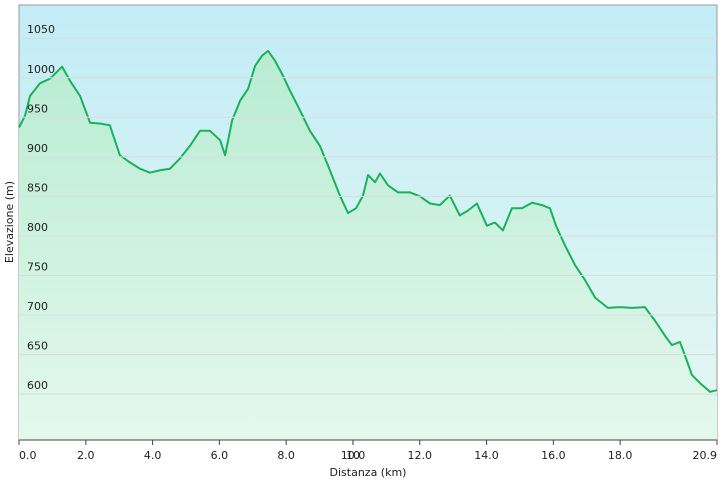 Image resolution: width=722 pixels, height=484 pixels. What do you see at coordinates (37, 385) in the screenshot?
I see `y-tick-label: 600` at bounding box center [37, 385].